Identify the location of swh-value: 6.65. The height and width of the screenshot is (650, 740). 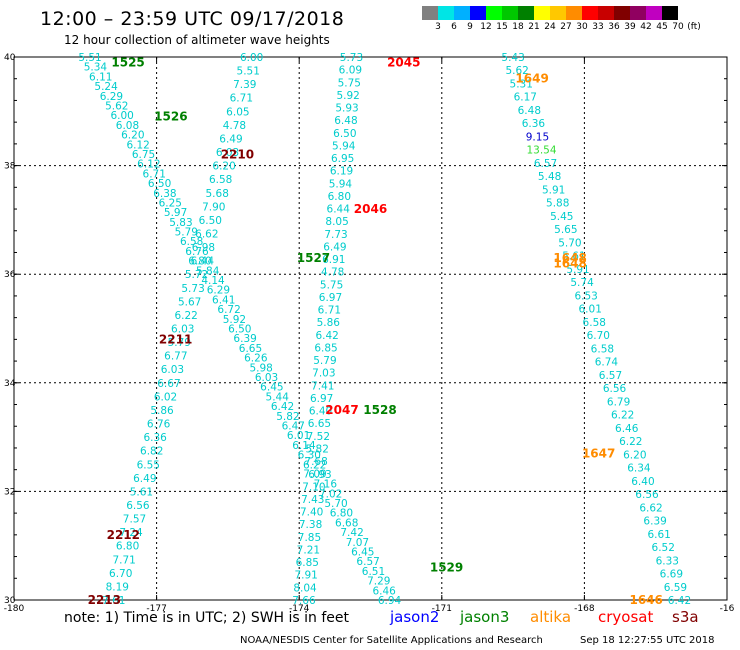
(319, 424).